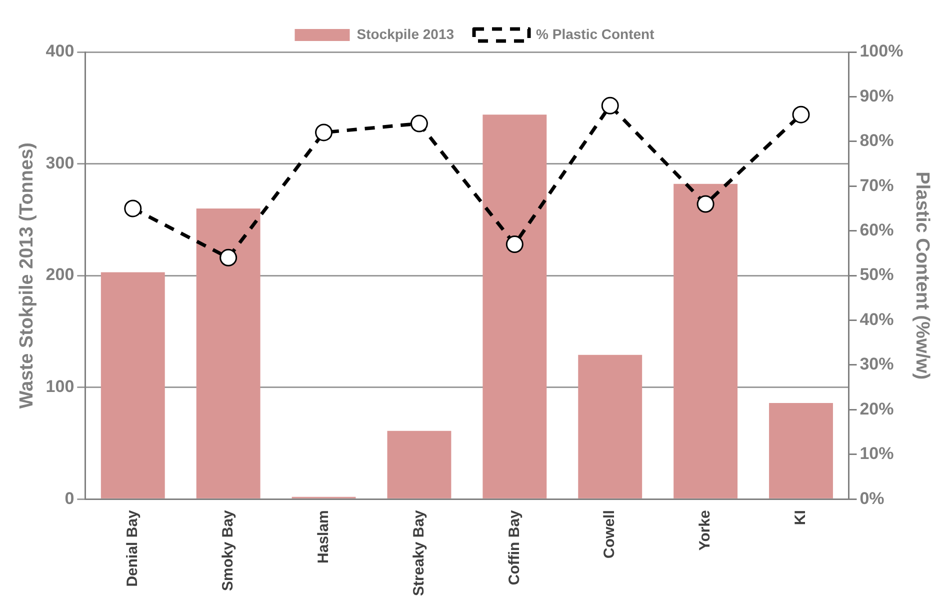  What do you see at coordinates (227, 550) in the screenshot?
I see `x-tick-label: Smoky Bay` at bounding box center [227, 550].